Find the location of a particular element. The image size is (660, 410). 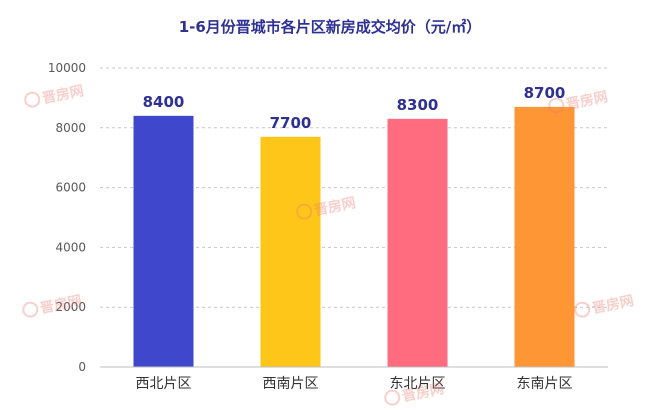

x-category-label: 东北片区 is located at coordinates (418, 384).